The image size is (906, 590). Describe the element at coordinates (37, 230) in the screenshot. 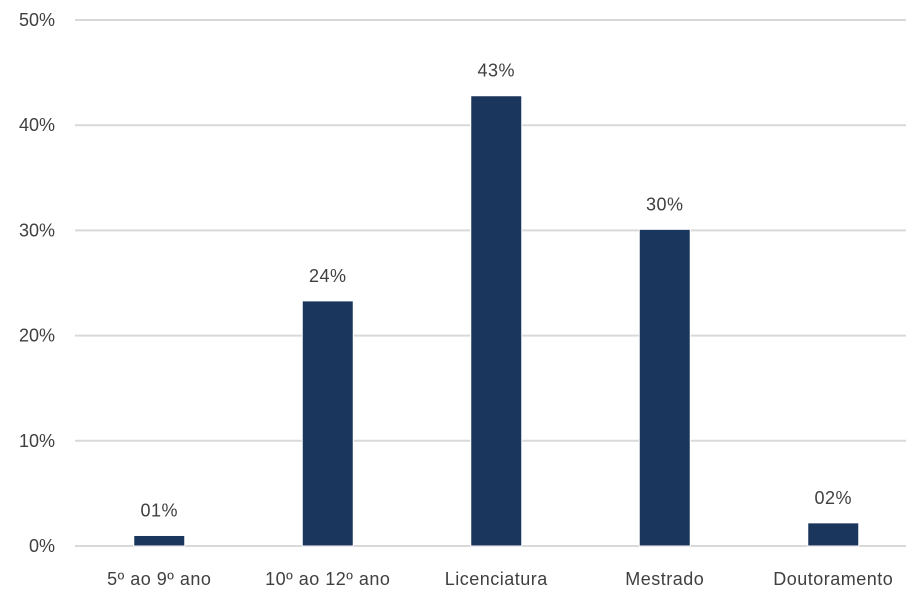

I see `y-tick-label: 30%` at that location.